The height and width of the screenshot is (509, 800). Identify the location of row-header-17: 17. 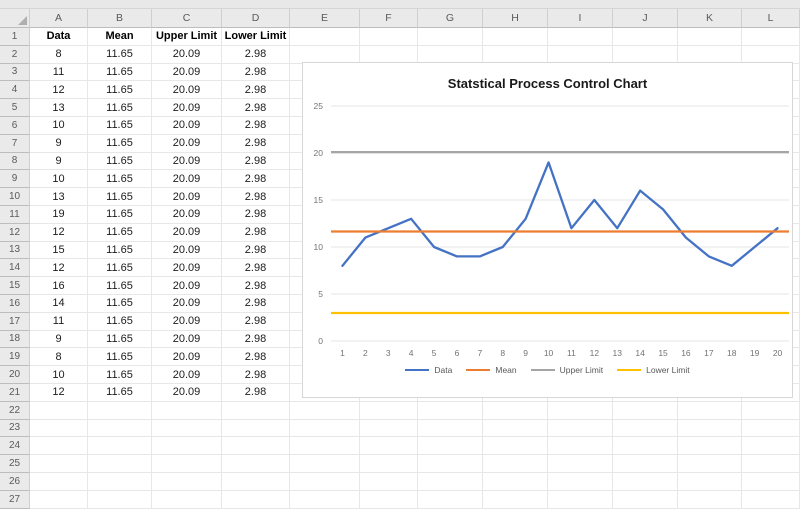
(15, 321).